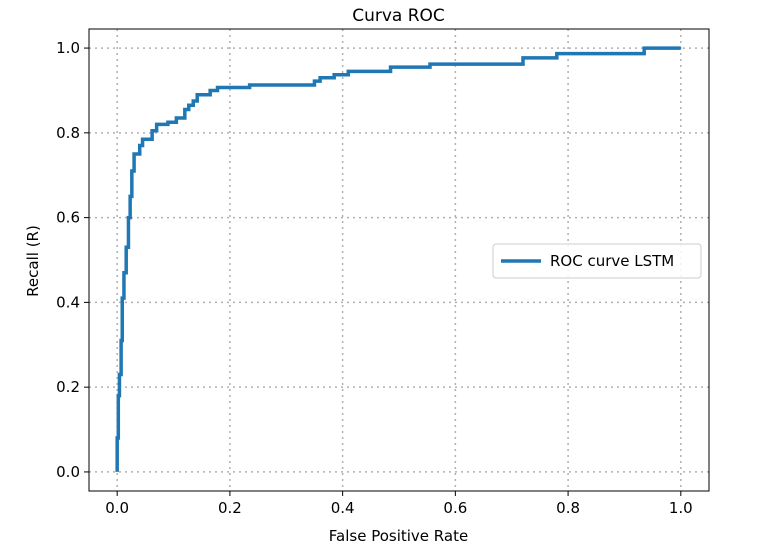  I want to click on chart-title: Curva ROC, so click(398, 16).